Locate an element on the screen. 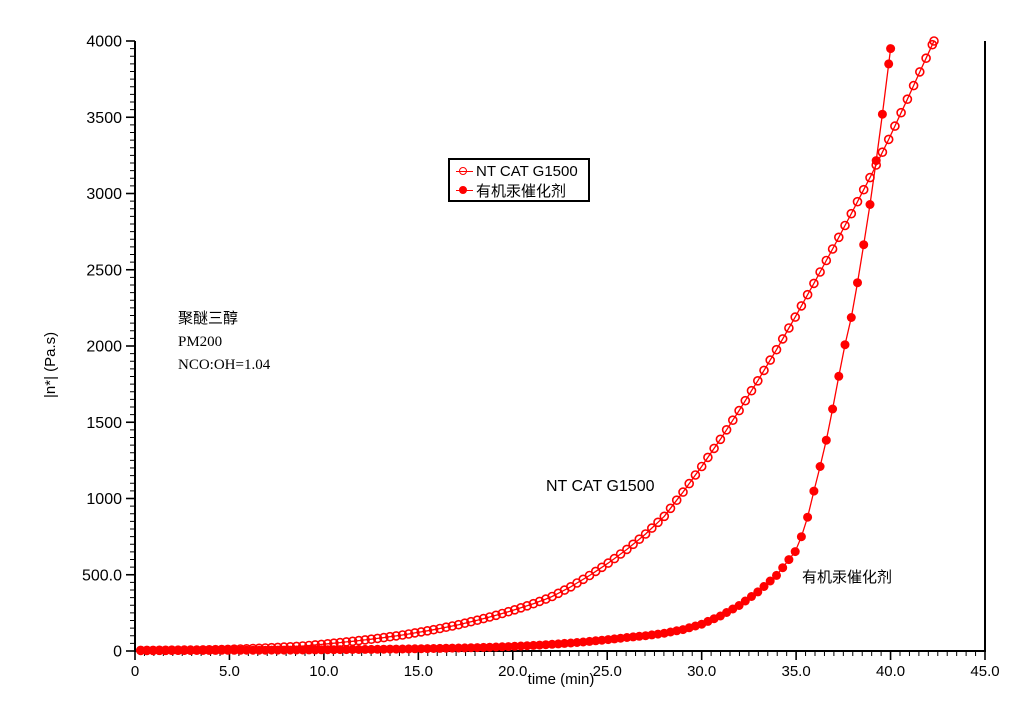 The width and height of the screenshot is (1032, 702). annotation-line-2: PM200 is located at coordinates (200, 342).